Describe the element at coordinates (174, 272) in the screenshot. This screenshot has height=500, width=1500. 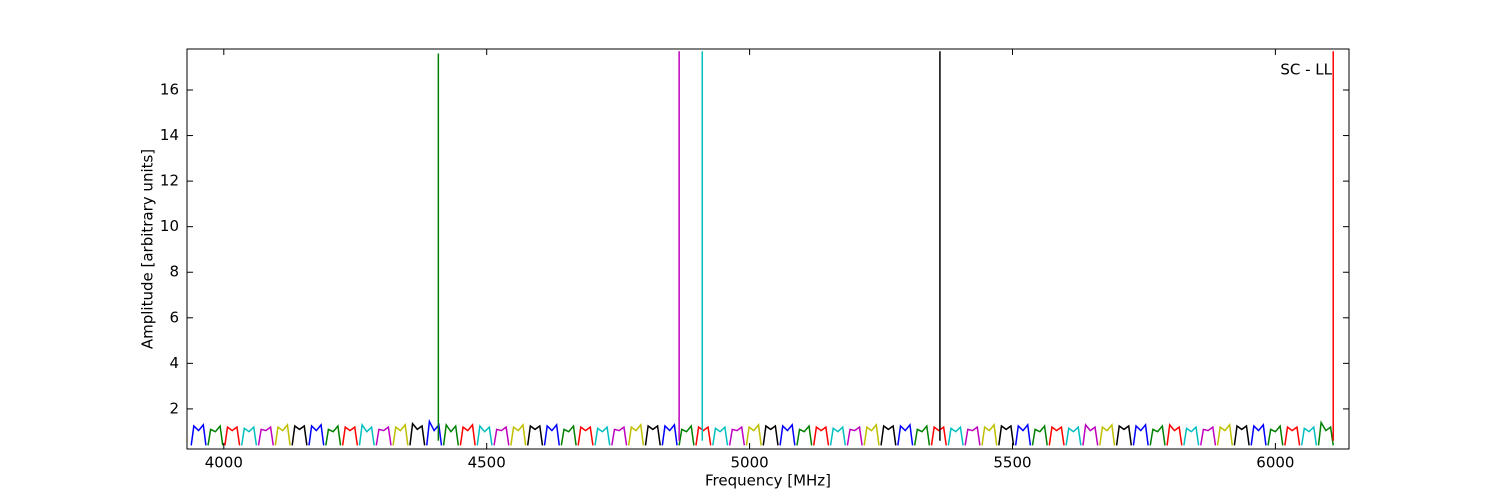
I see `y-tick-label: 8` at that location.